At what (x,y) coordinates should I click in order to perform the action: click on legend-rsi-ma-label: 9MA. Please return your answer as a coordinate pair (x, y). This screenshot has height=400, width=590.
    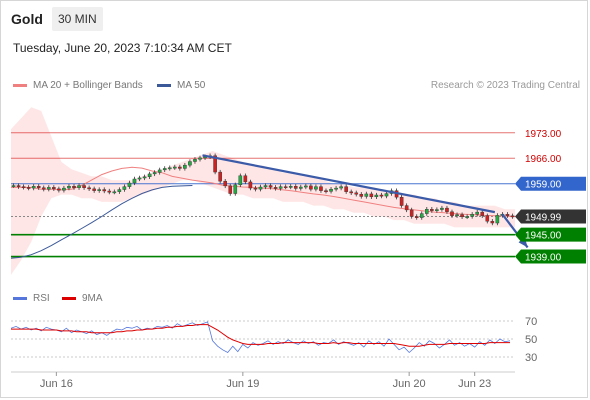
    Looking at the image, I should click on (92, 298).